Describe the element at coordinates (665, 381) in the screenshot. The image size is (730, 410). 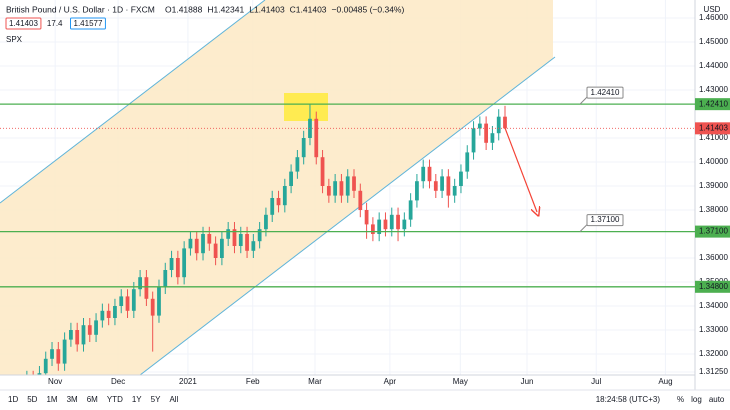
I see `x-tick-label: Aug` at that location.